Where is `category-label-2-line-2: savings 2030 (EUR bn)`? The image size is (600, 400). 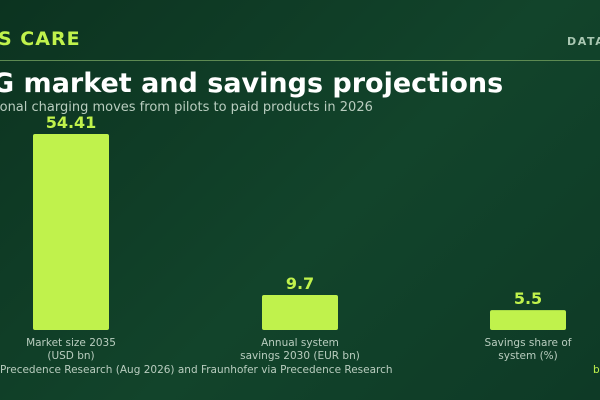 category-label-2-line-2: savings 2030 (EUR bn) is located at coordinates (300, 356).